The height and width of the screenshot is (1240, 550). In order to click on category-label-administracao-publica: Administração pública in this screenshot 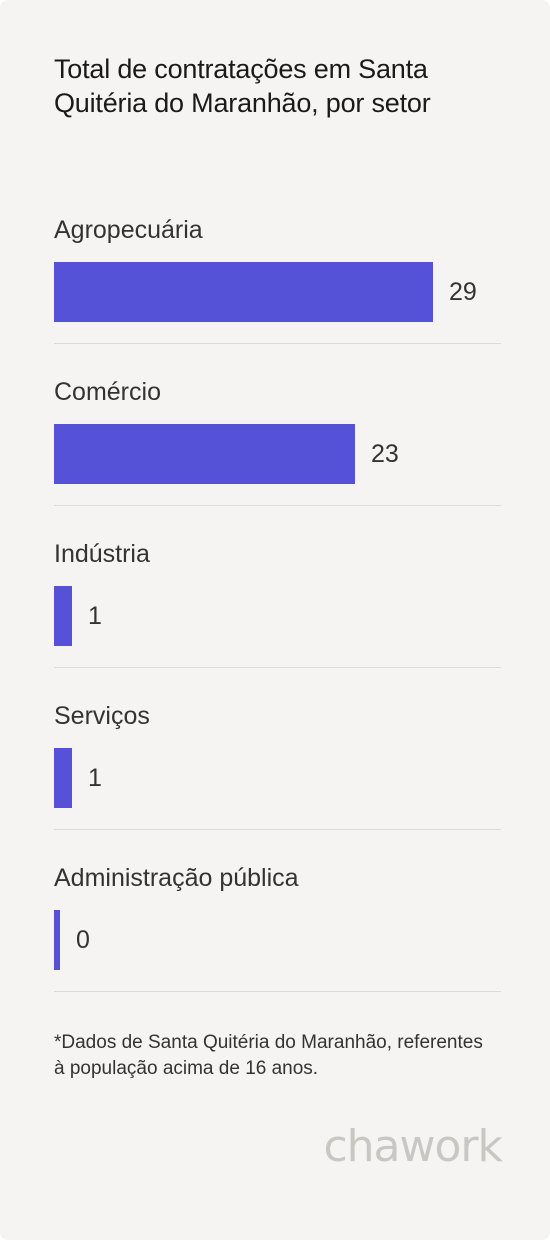, I will do `click(176, 878)`.